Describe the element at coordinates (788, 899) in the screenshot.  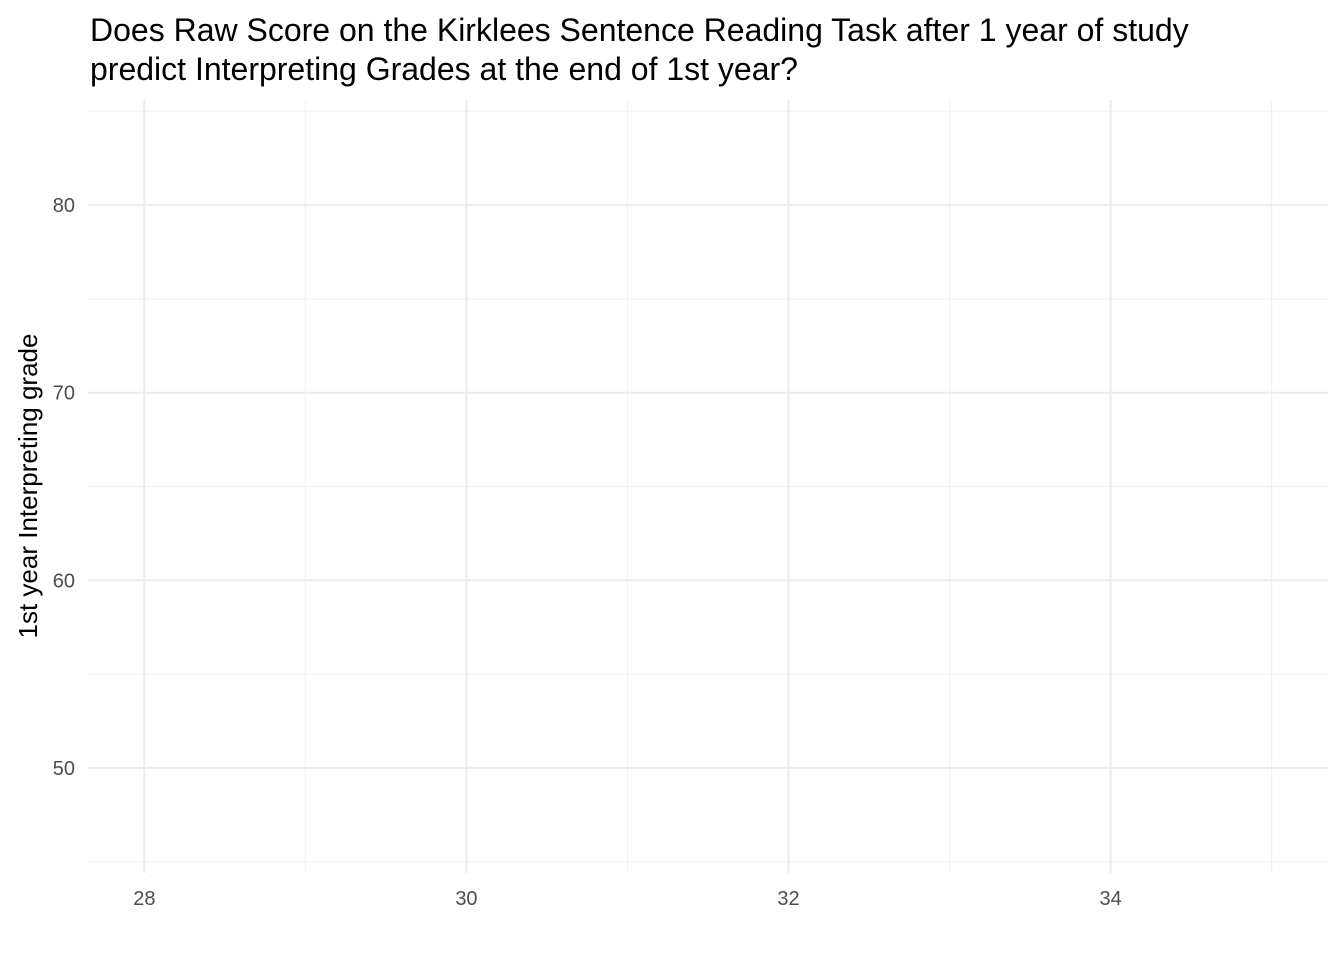
I see `x-tick-label: 32` at that location.